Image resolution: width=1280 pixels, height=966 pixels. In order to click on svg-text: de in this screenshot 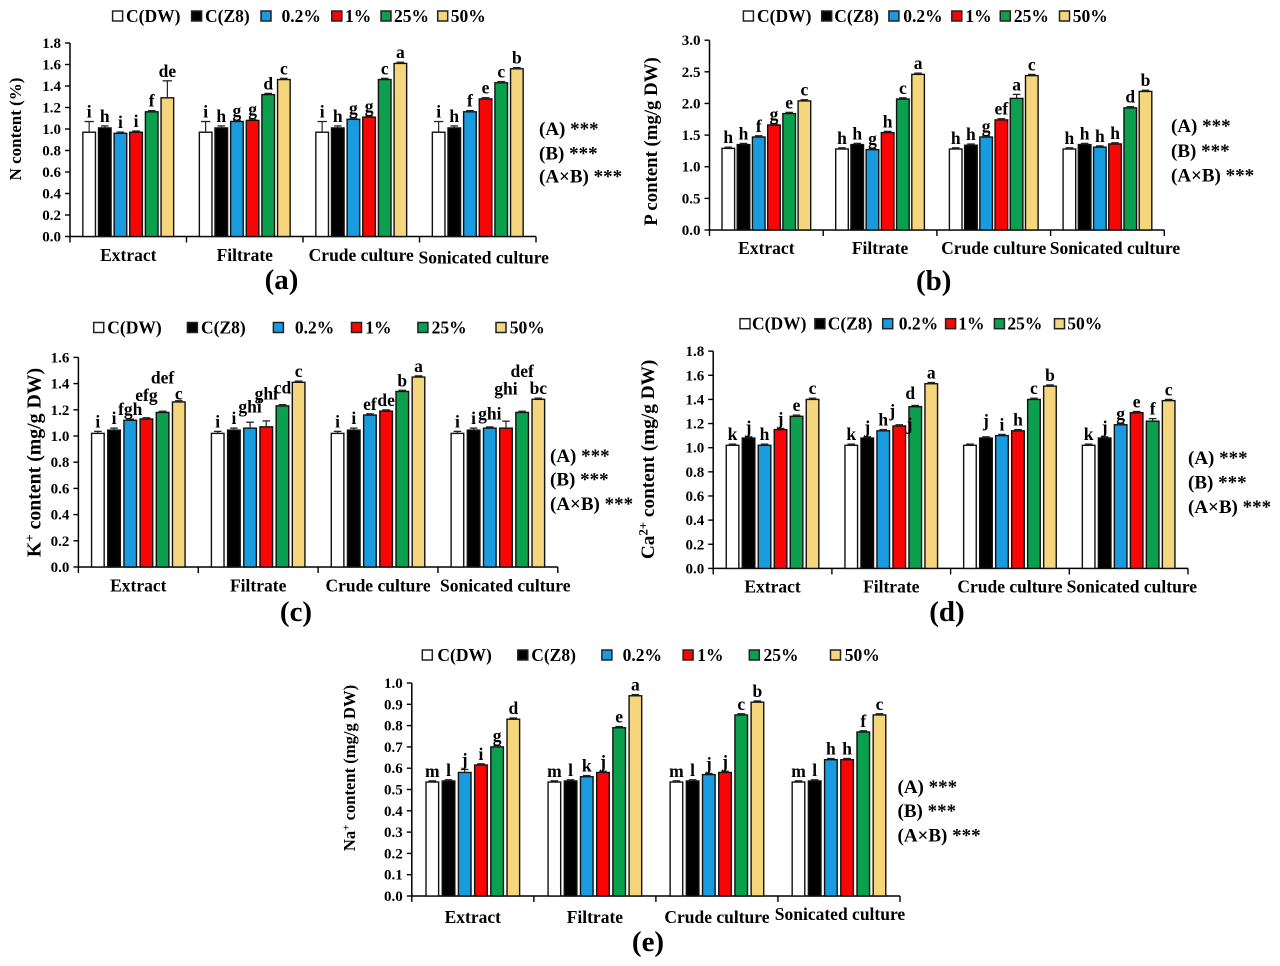, I will do `click(386, 400)`.